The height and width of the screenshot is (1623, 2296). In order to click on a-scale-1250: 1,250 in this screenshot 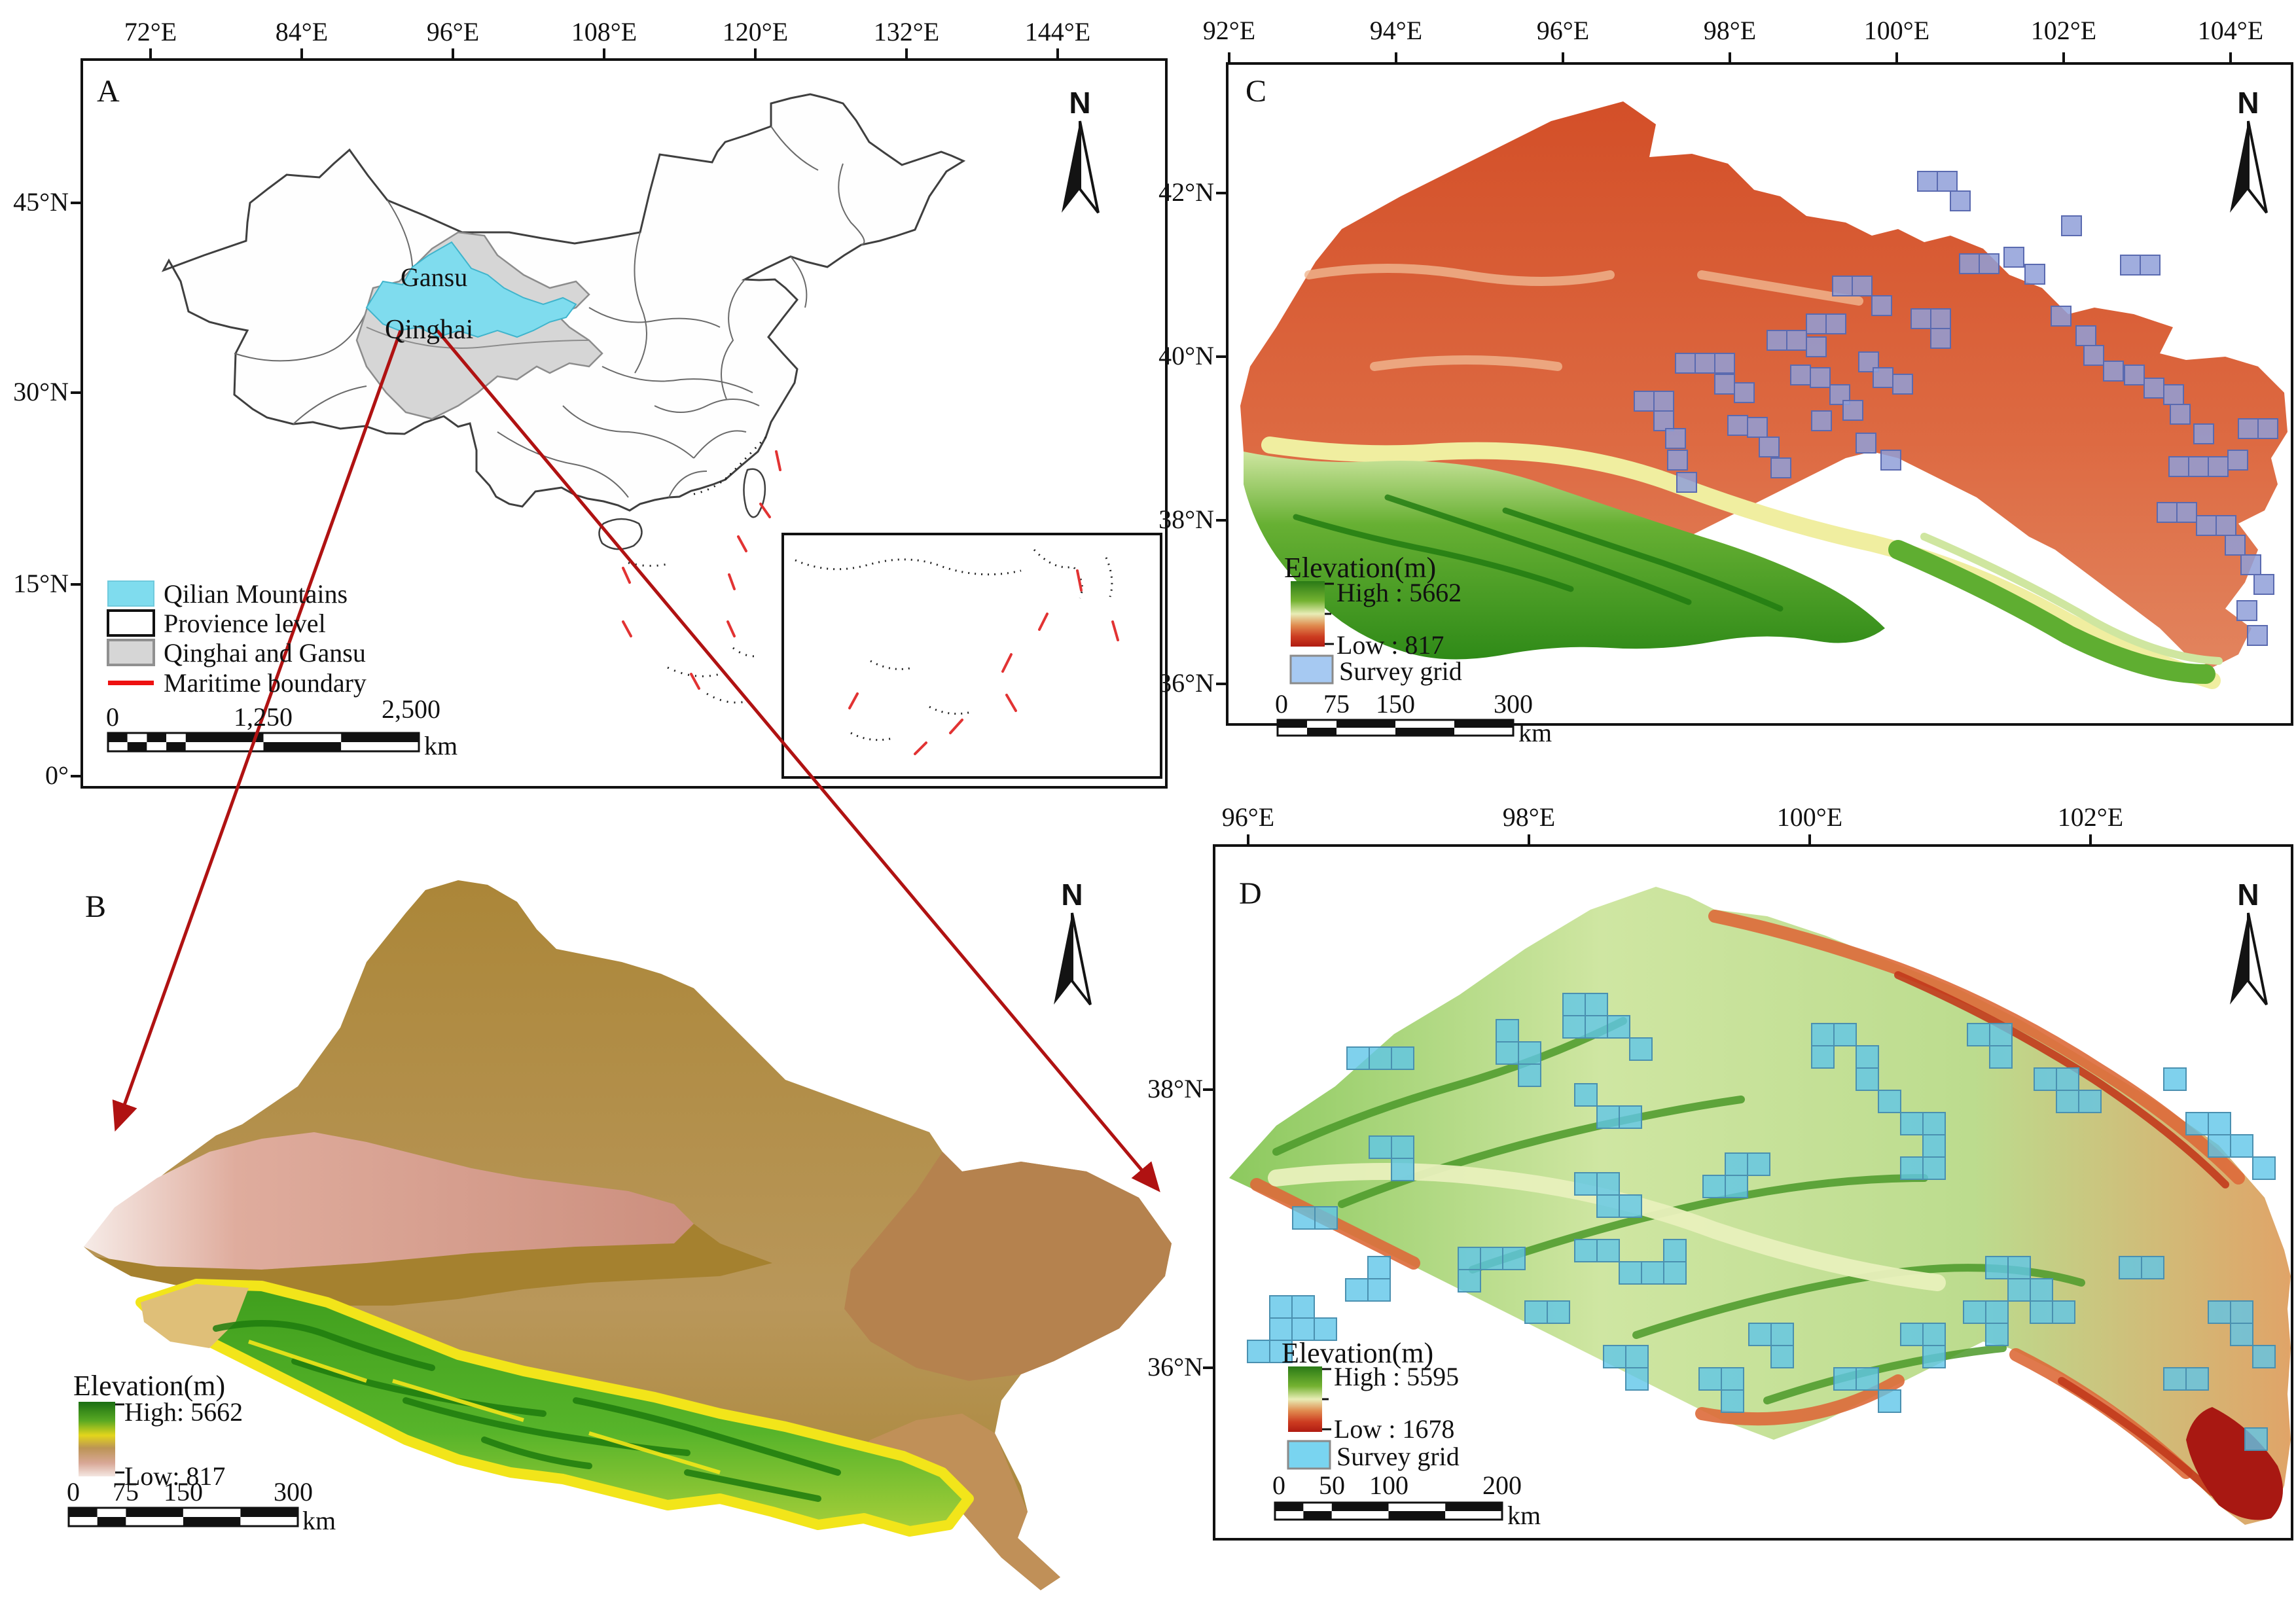, I will do `click(263, 717)`.